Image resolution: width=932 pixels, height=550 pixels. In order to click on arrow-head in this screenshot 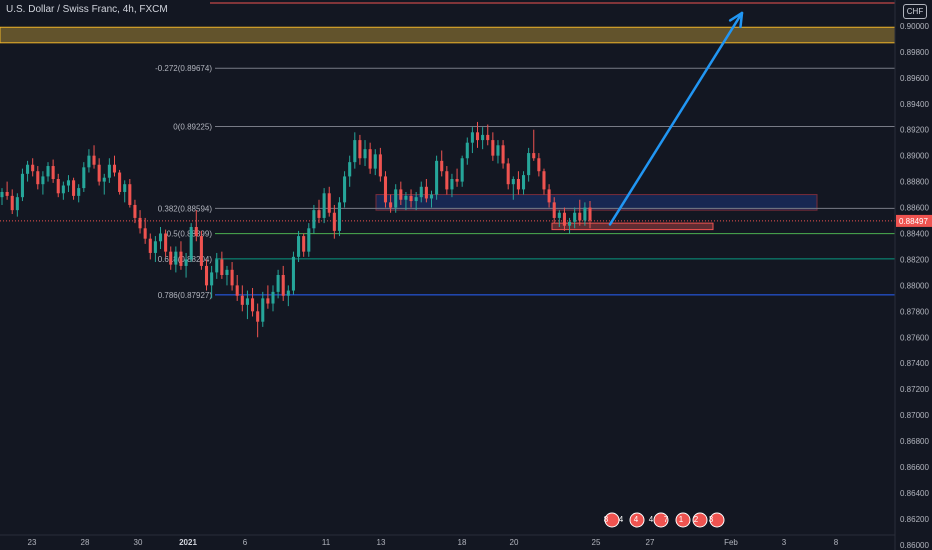, I will do `click(736, 20)`.